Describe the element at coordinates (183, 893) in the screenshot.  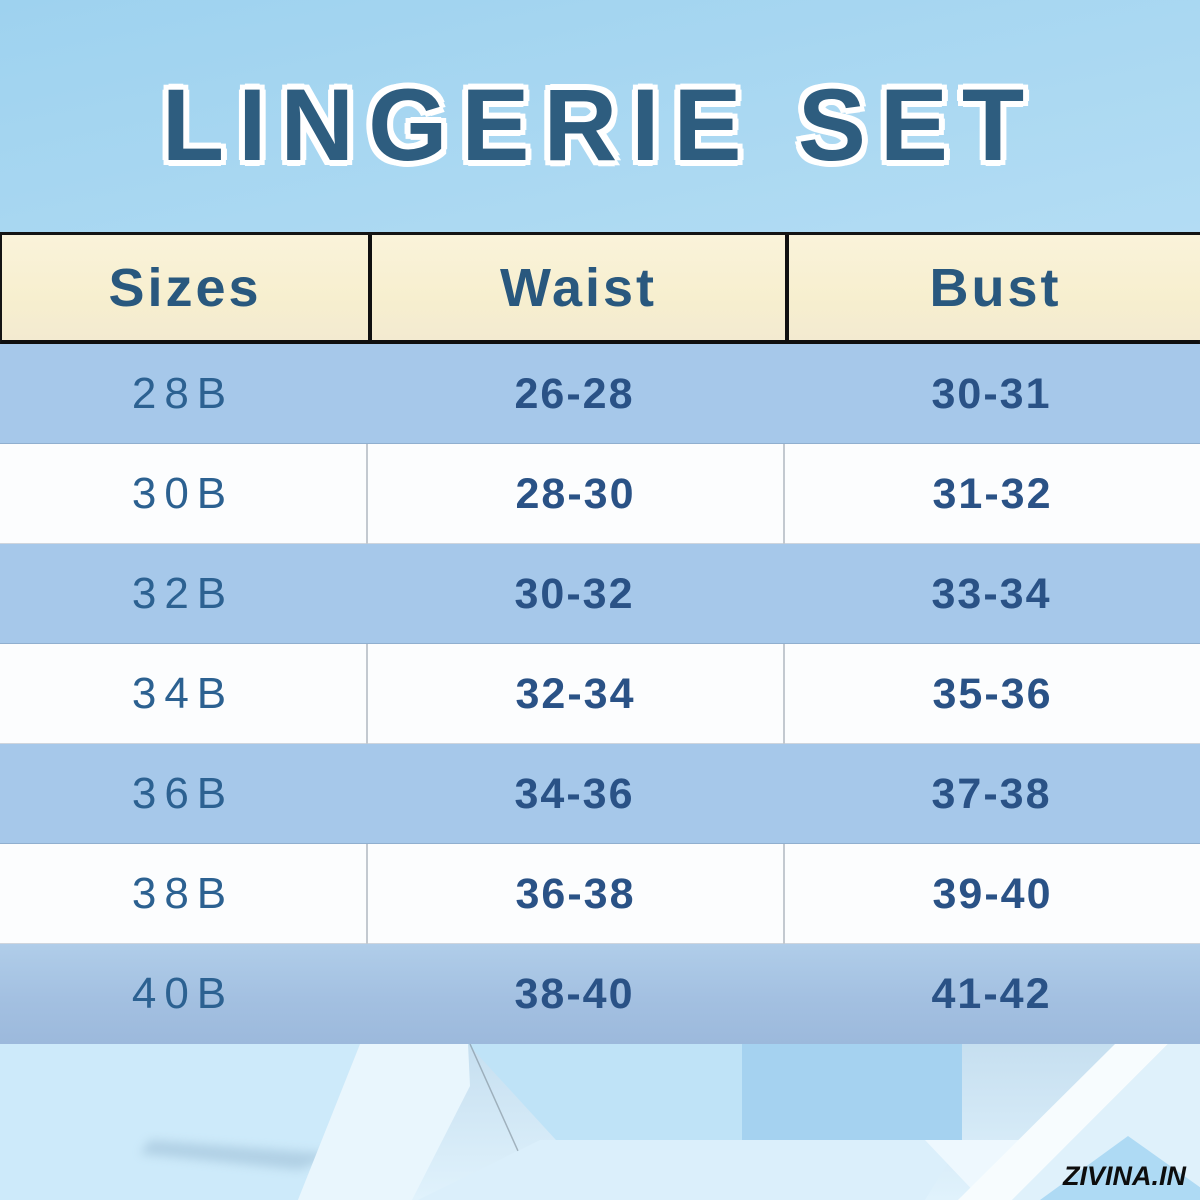
I see `size-cell: 38B` at that location.